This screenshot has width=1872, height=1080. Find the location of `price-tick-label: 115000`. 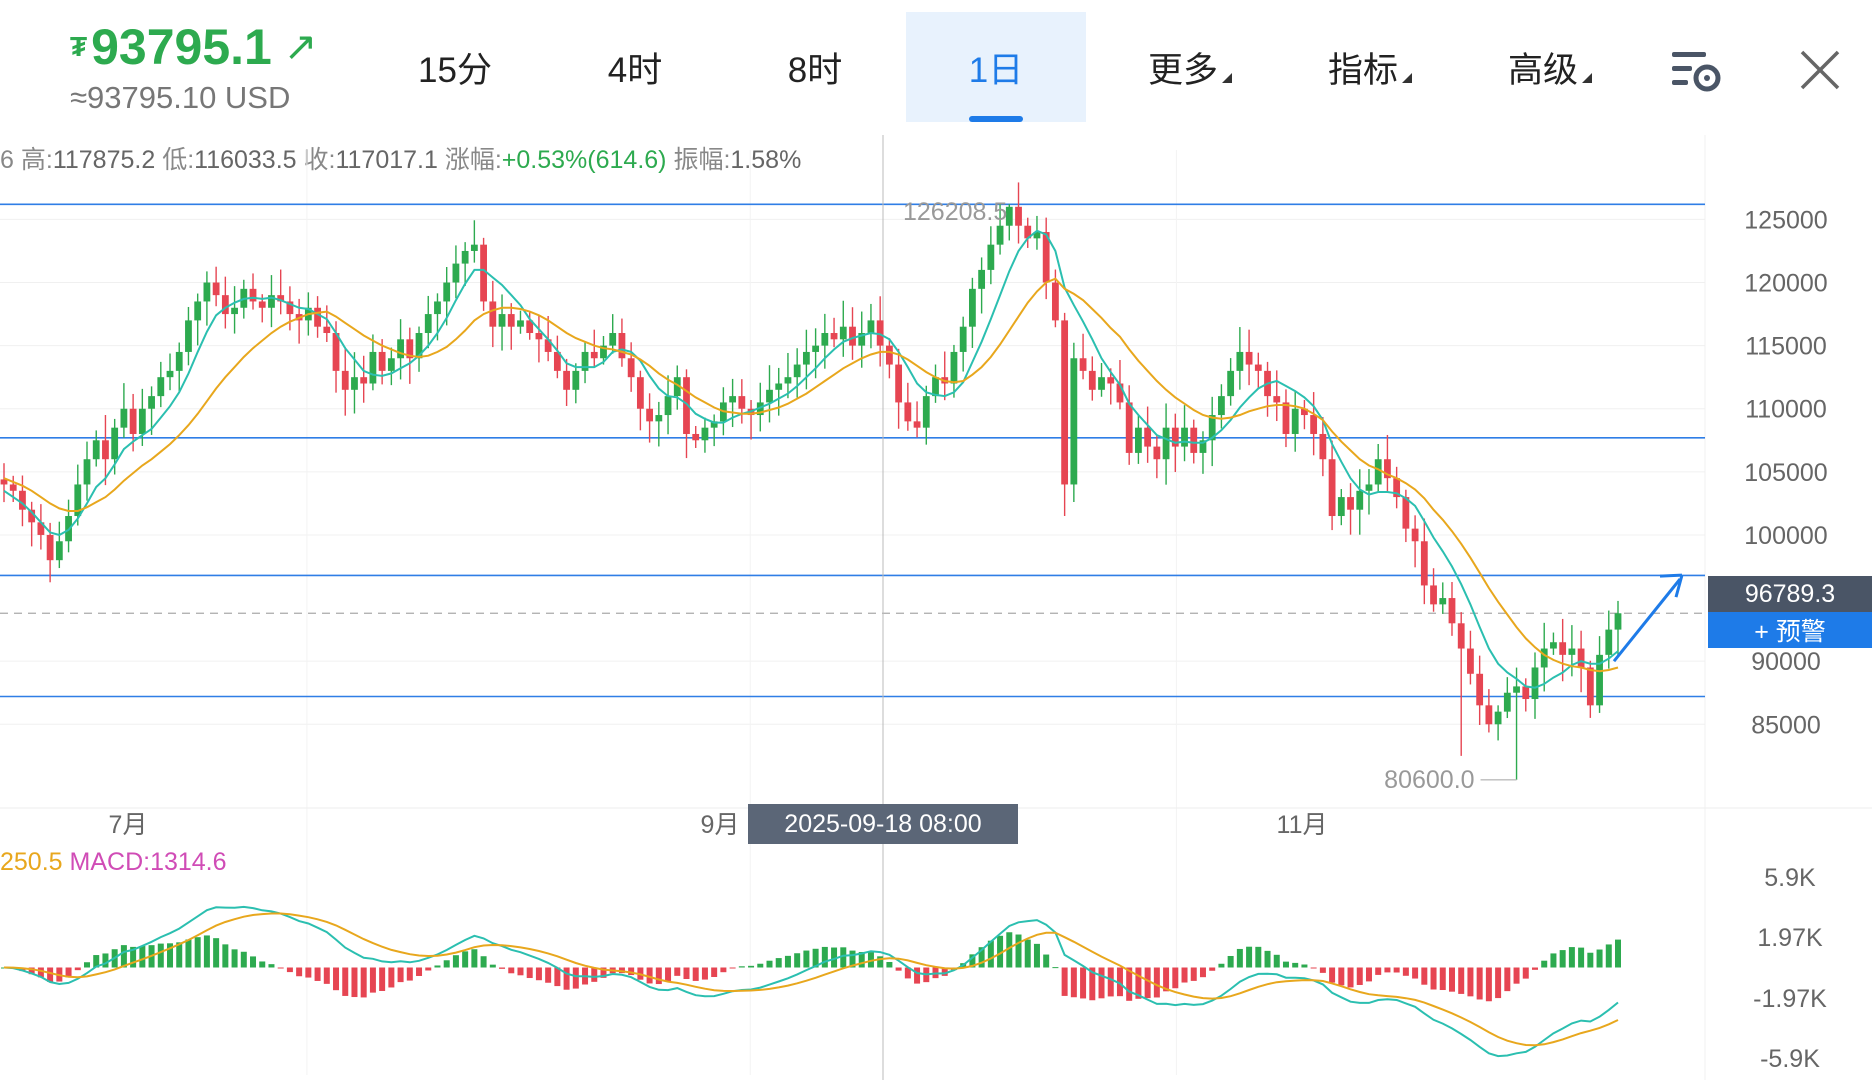

price-tick-label: 115000 is located at coordinates (1786, 347).